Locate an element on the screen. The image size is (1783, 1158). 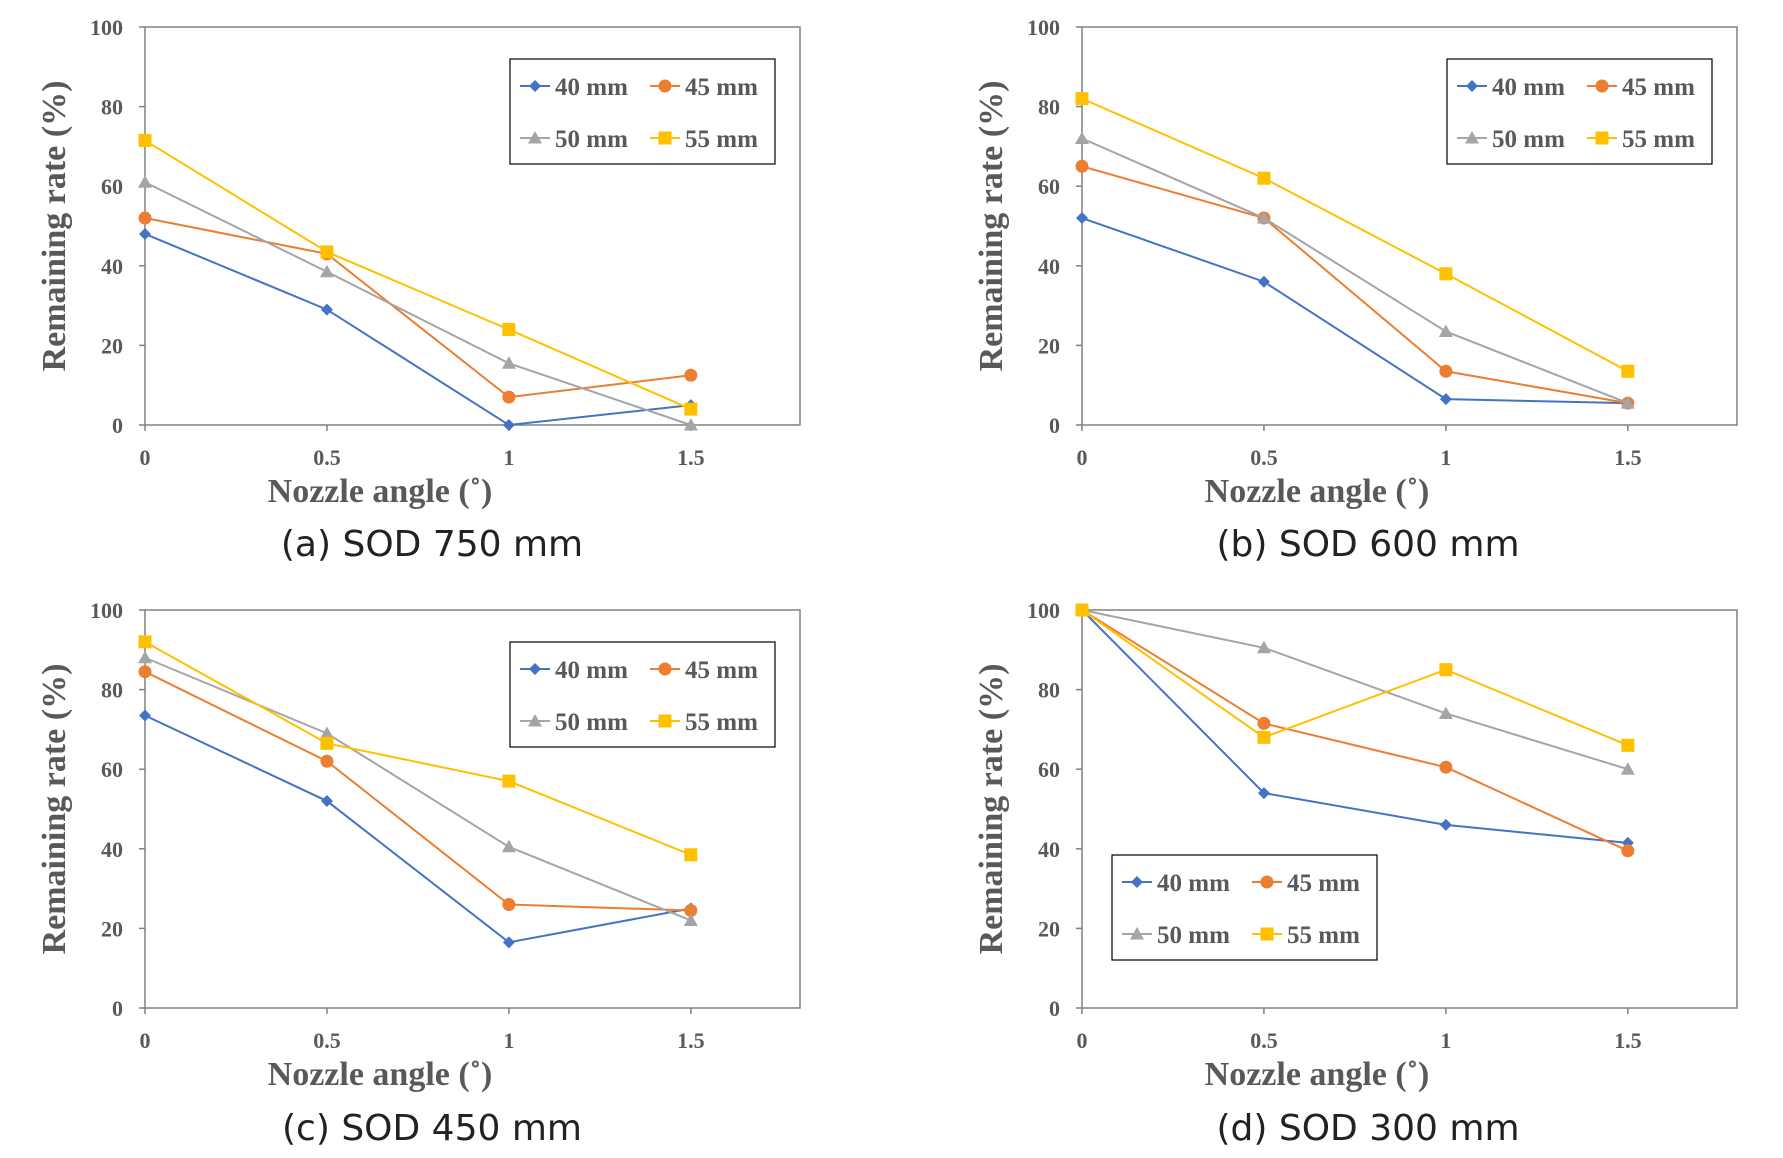
legend-item: 50 mm is located at coordinates (574, 722).